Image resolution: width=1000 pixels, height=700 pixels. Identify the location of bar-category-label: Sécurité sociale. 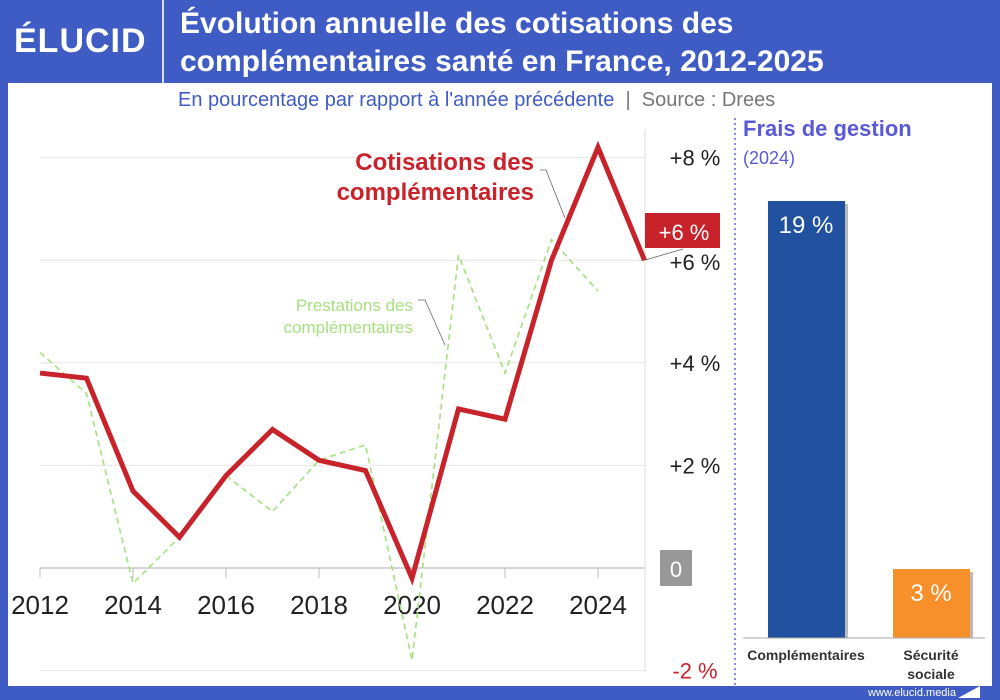
(930, 664).